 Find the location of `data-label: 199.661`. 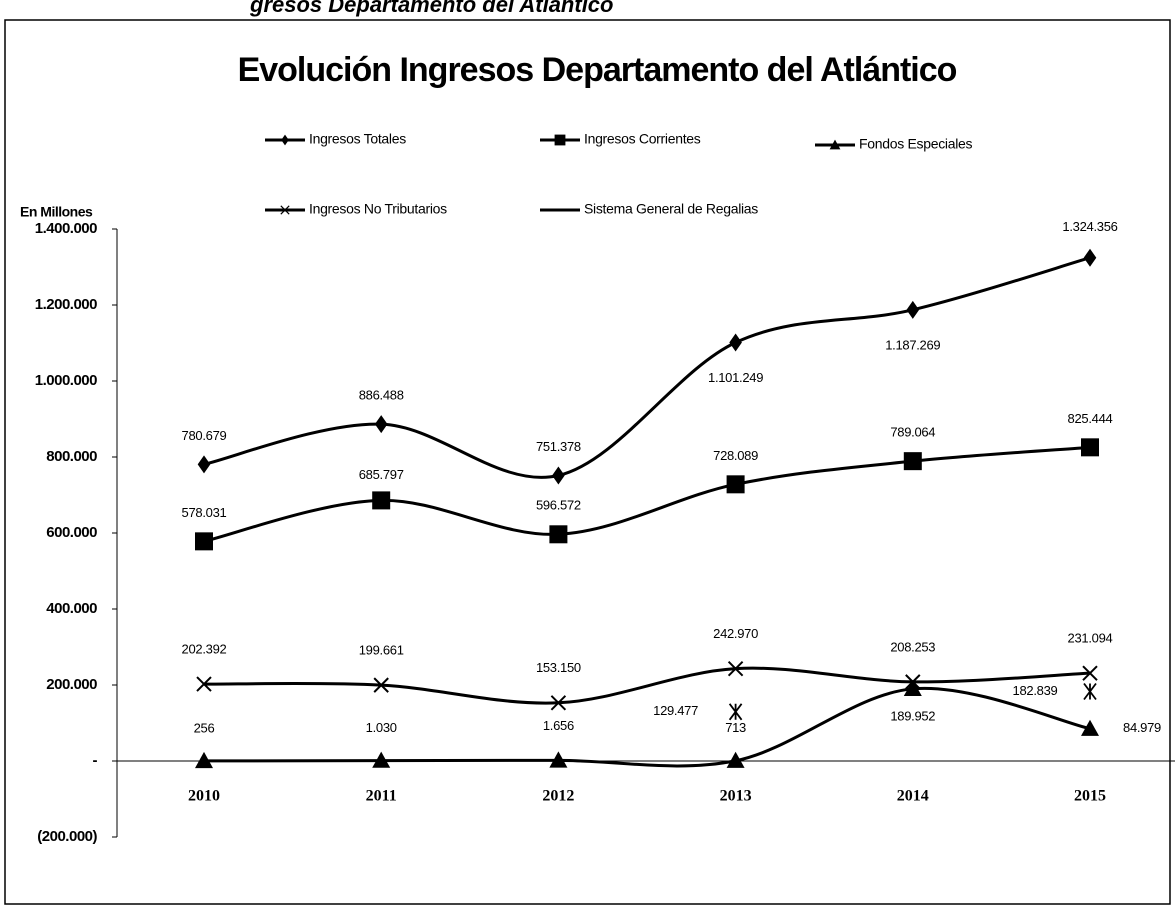

data-label: 199.661 is located at coordinates (381, 650).